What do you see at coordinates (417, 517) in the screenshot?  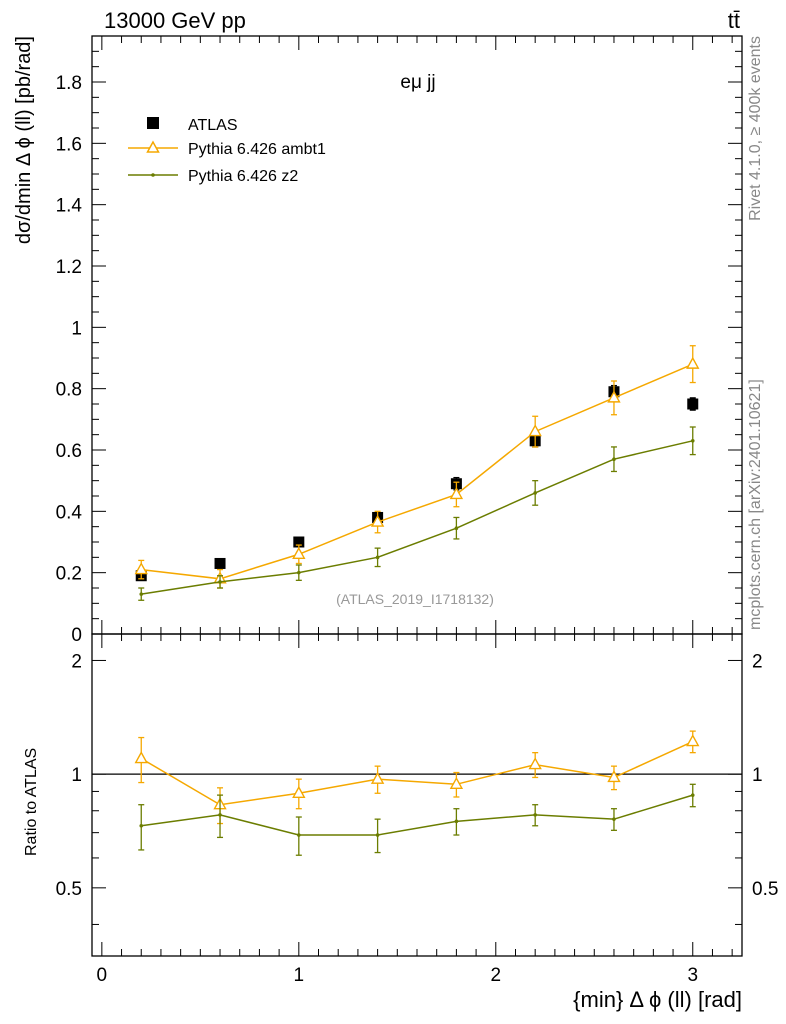 I see `series-line-pythia-6-426-z2` at bounding box center [417, 517].